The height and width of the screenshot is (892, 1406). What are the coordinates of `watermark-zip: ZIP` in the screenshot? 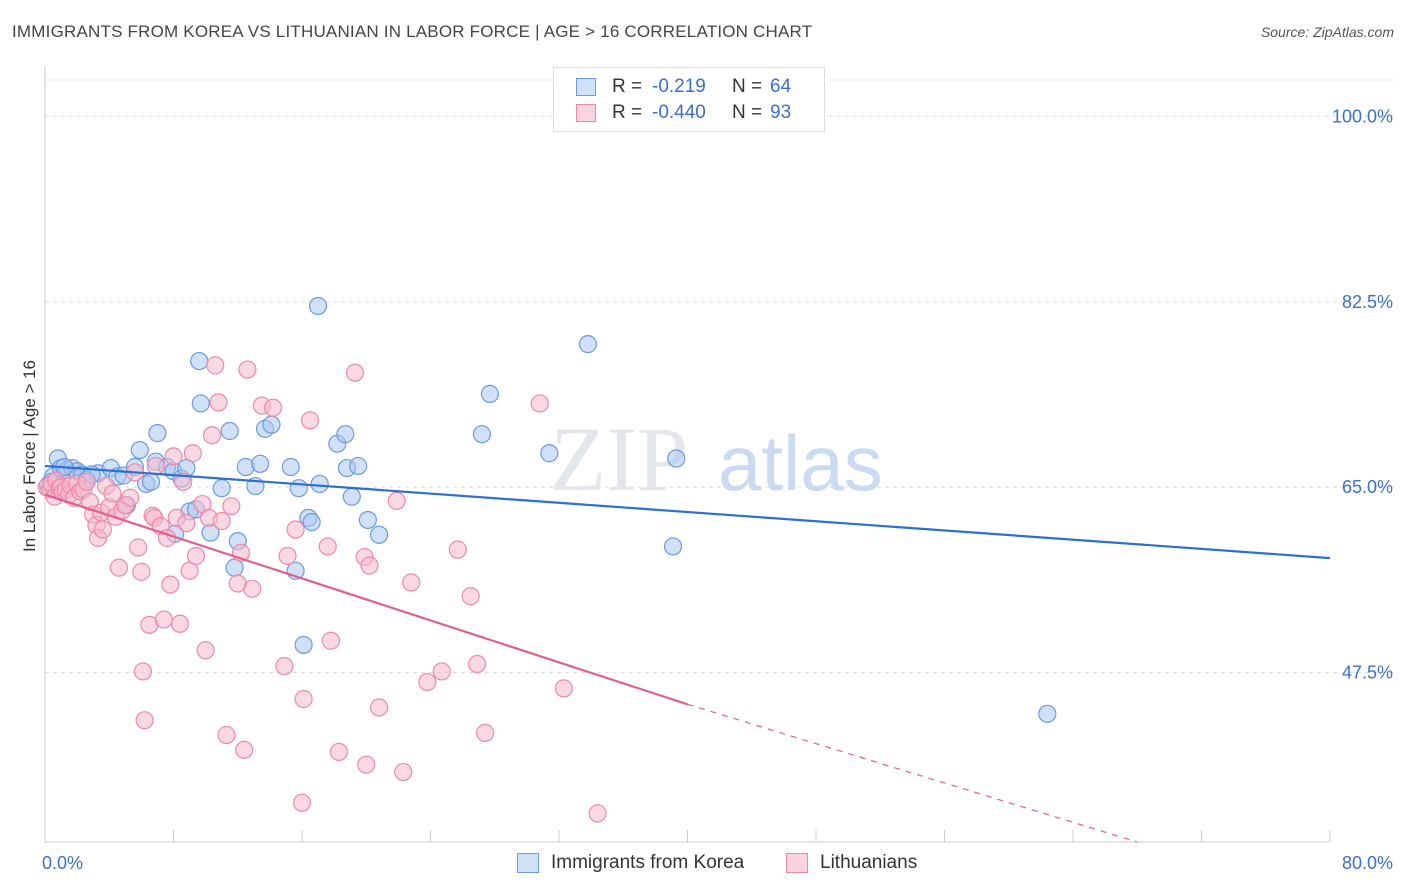 It's located at (619, 459).